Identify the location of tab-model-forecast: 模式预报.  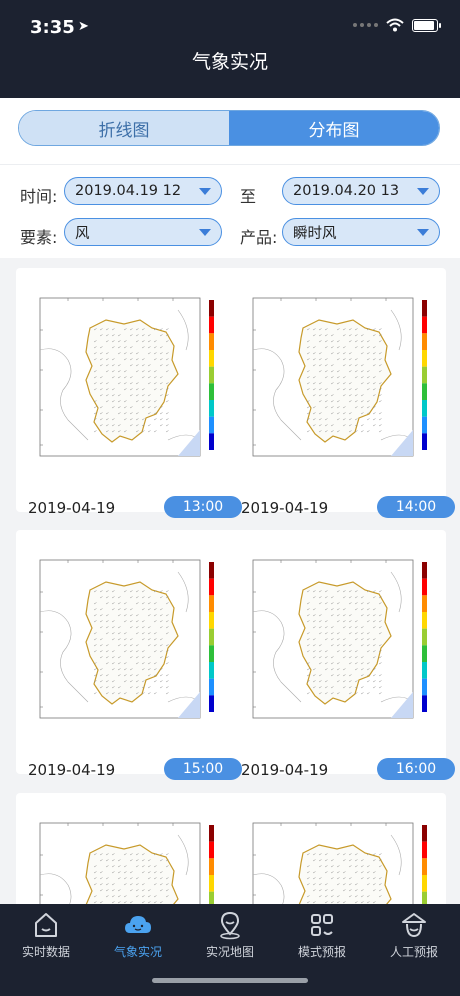
(322, 938).